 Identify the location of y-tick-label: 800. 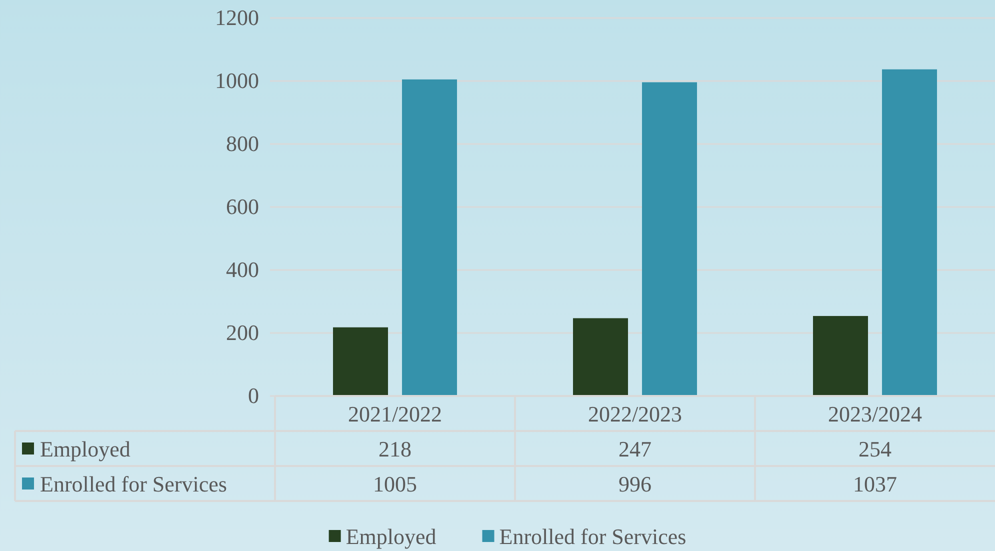
(242, 143).